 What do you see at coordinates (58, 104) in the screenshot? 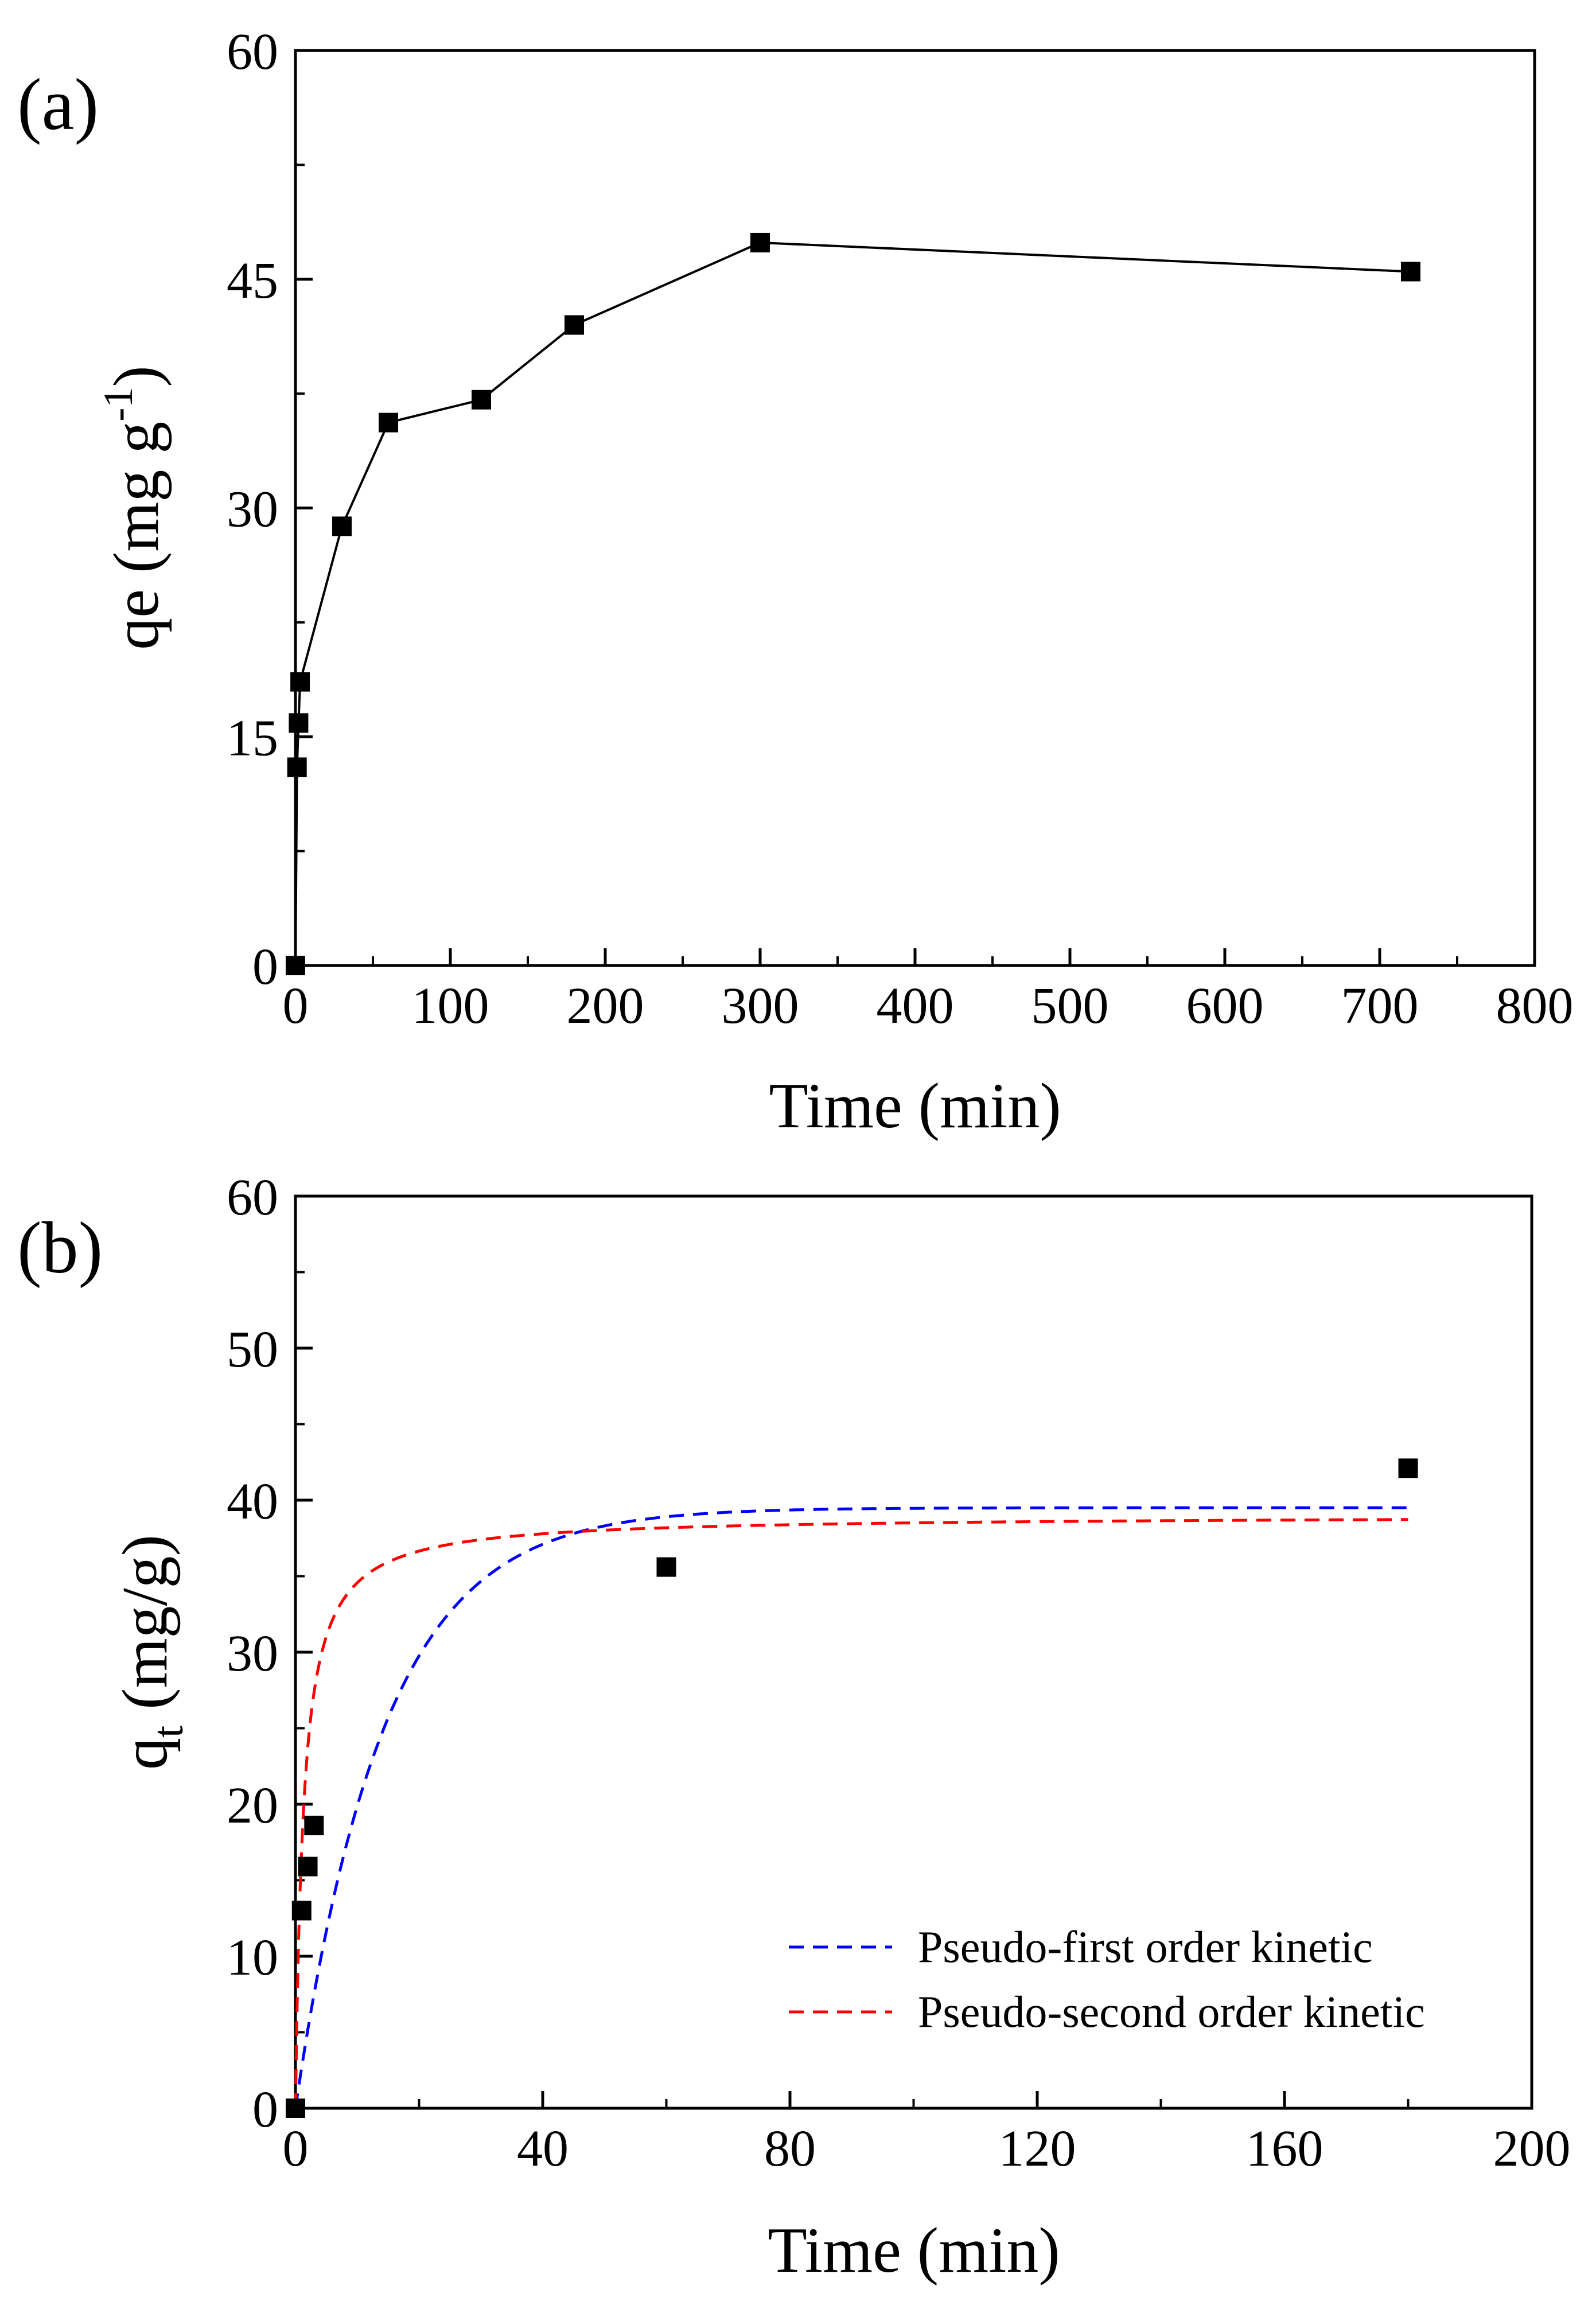
I see `panel-a-label: (a)` at bounding box center [58, 104].